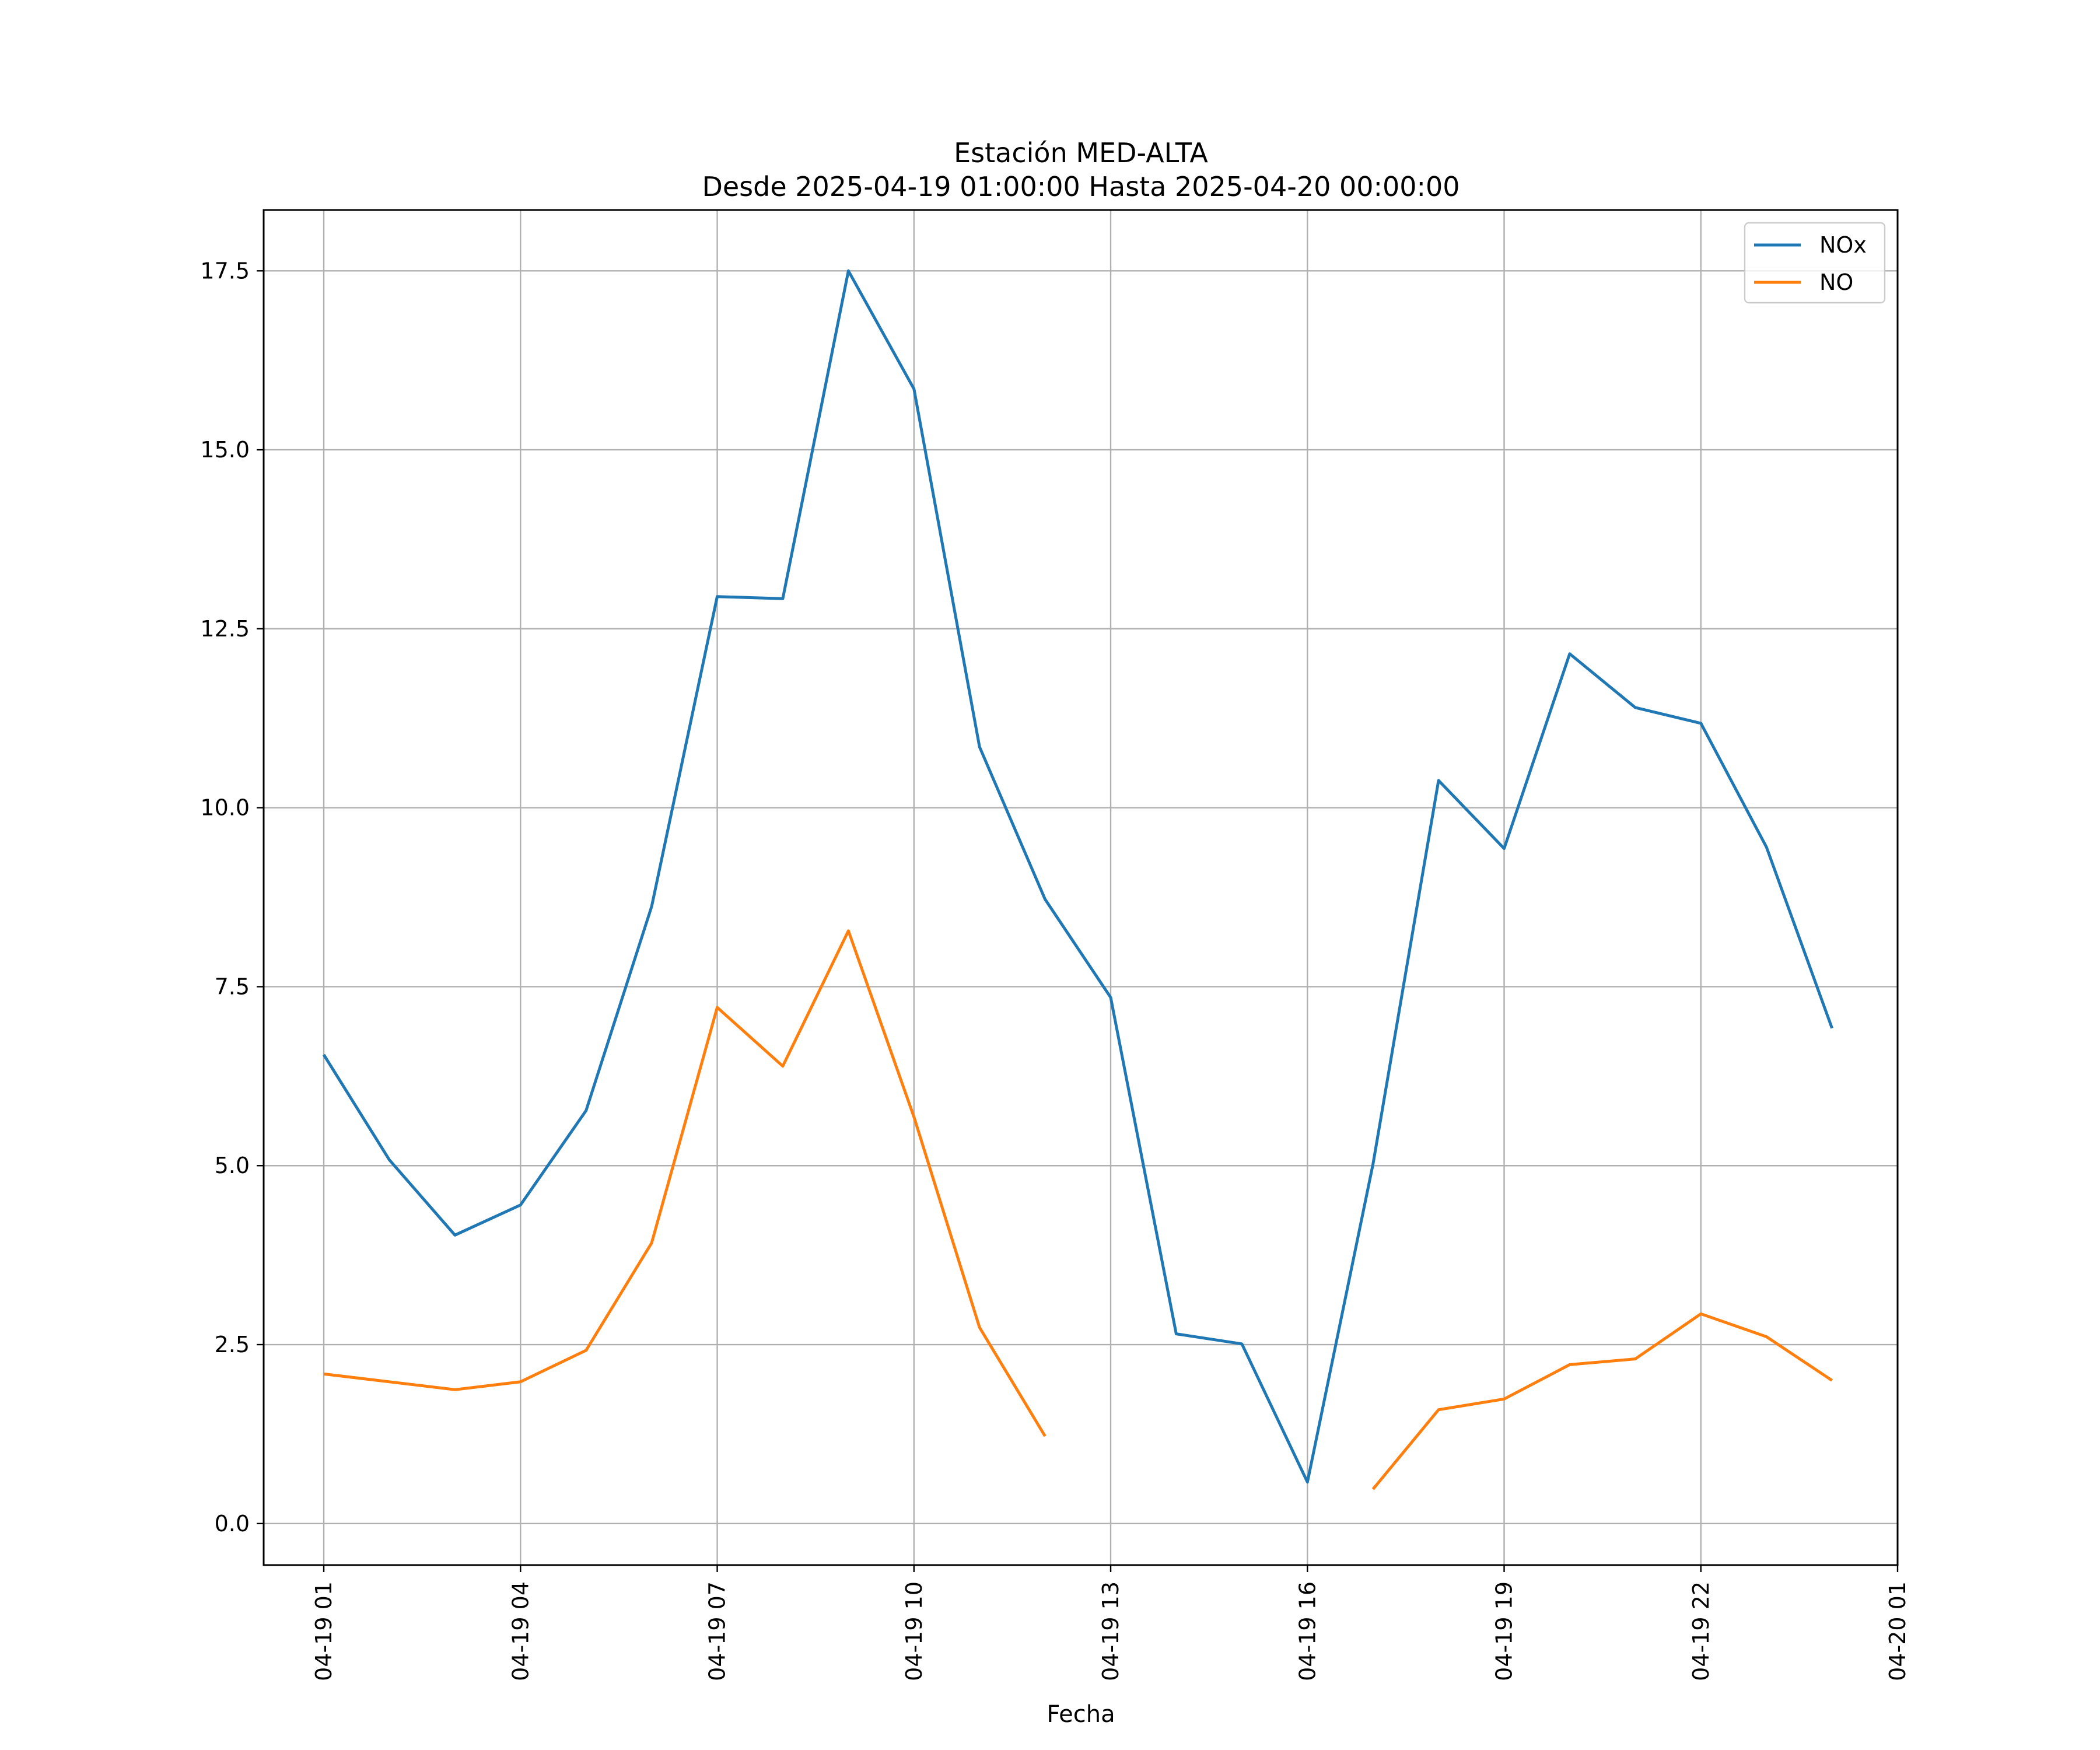 This screenshot has height=1750, width=2100. Describe the element at coordinates (1504, 1631) in the screenshot. I see `x-tick-label: 04-19 19` at that location.